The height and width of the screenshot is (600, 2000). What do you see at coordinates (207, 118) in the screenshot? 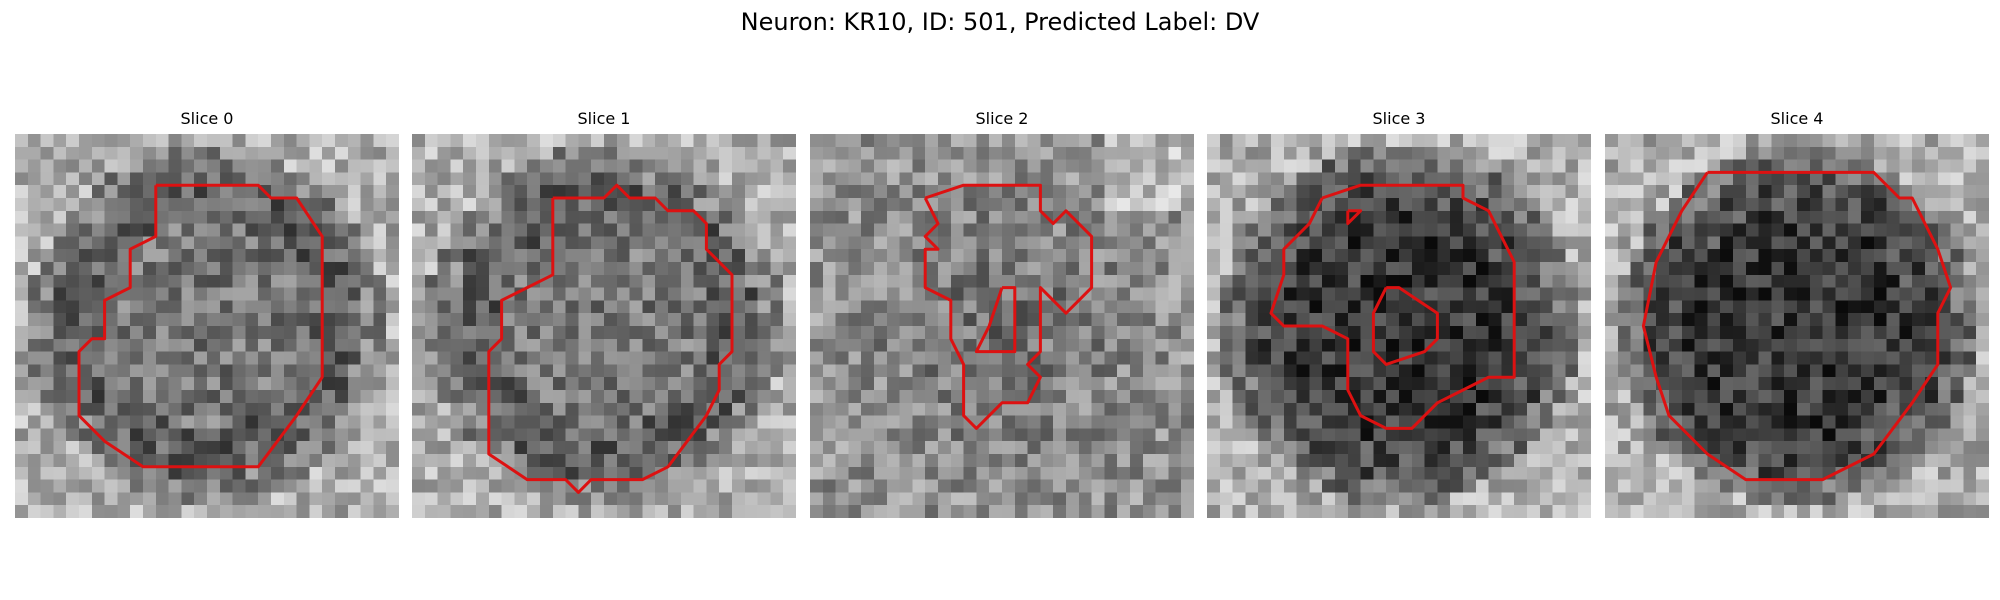
I see `slice-title: Slice 0` at bounding box center [207, 118].